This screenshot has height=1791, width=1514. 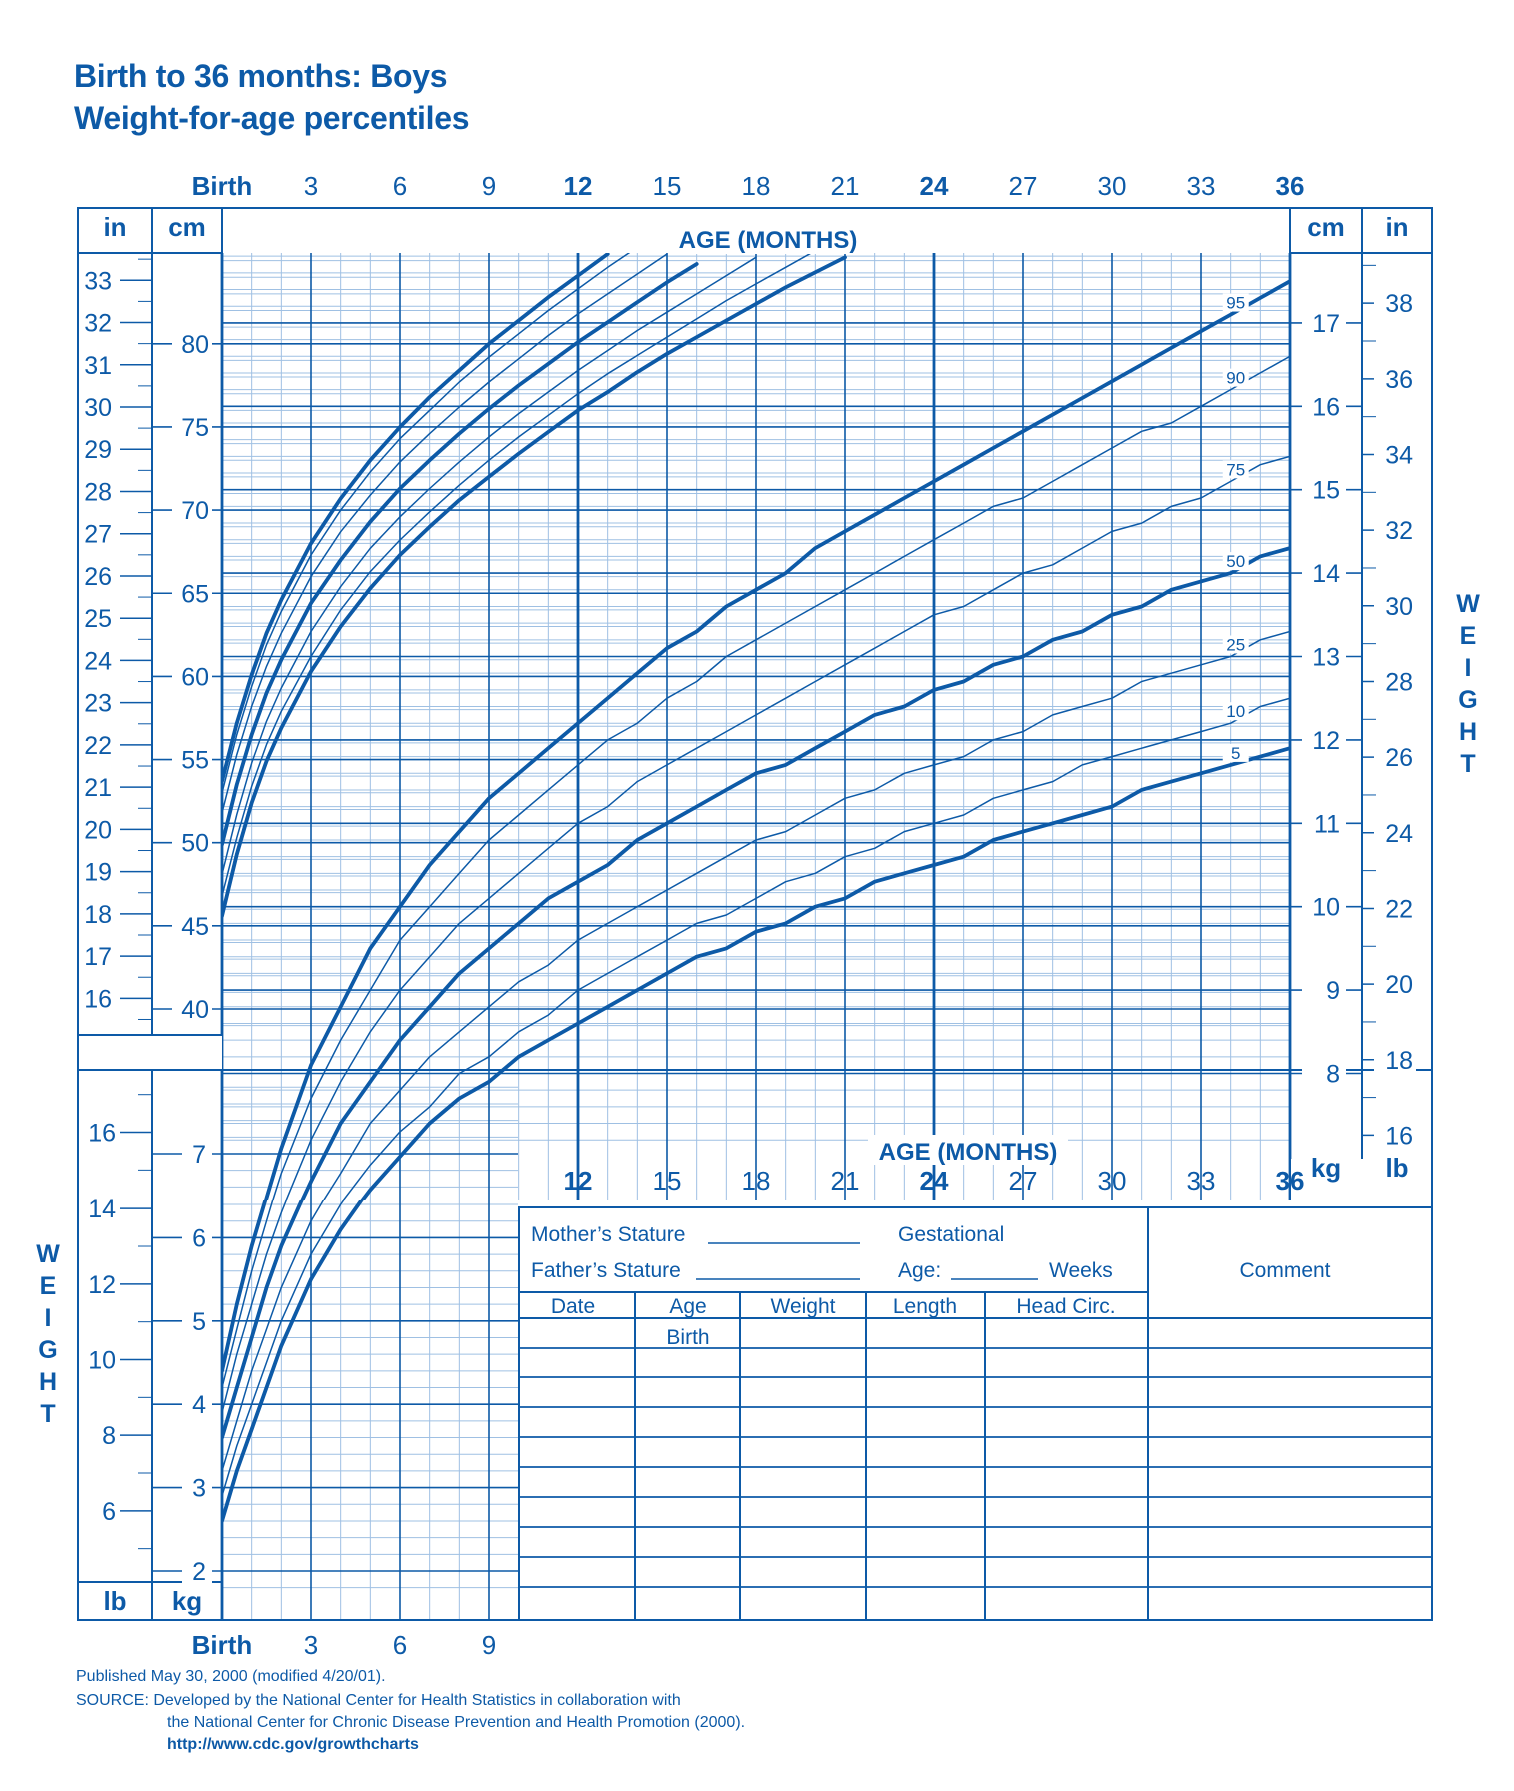 What do you see at coordinates (687, 1337) in the screenshot?
I see `birth-row-age: Birth` at bounding box center [687, 1337].